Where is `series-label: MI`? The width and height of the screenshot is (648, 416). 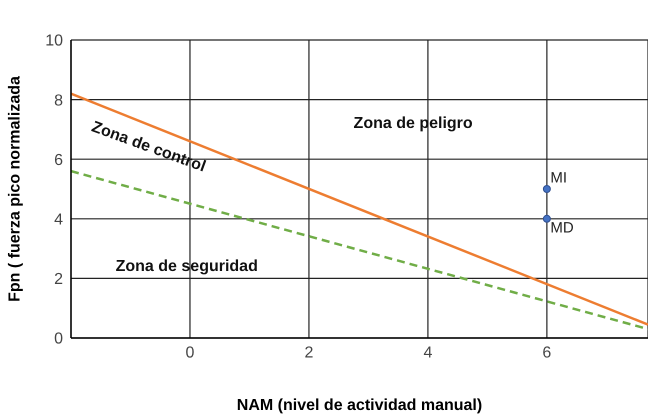
series-label: MI is located at coordinates (559, 177).